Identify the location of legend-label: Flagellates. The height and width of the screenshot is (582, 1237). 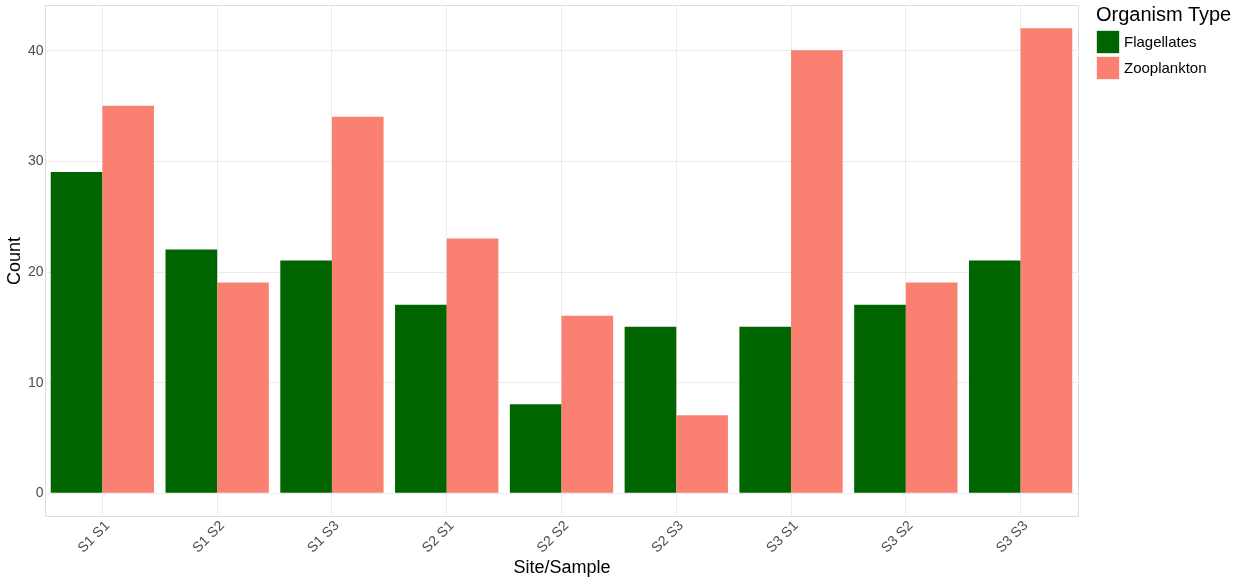
(1160, 41).